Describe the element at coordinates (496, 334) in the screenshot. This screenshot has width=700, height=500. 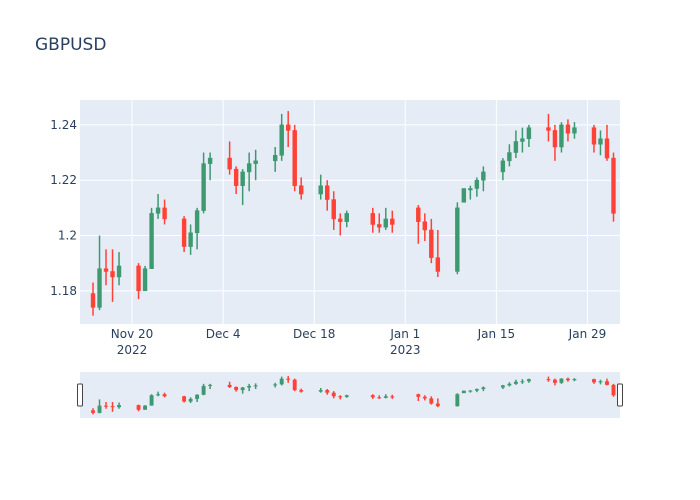
I see `x-tick-label: Jan 15` at that location.